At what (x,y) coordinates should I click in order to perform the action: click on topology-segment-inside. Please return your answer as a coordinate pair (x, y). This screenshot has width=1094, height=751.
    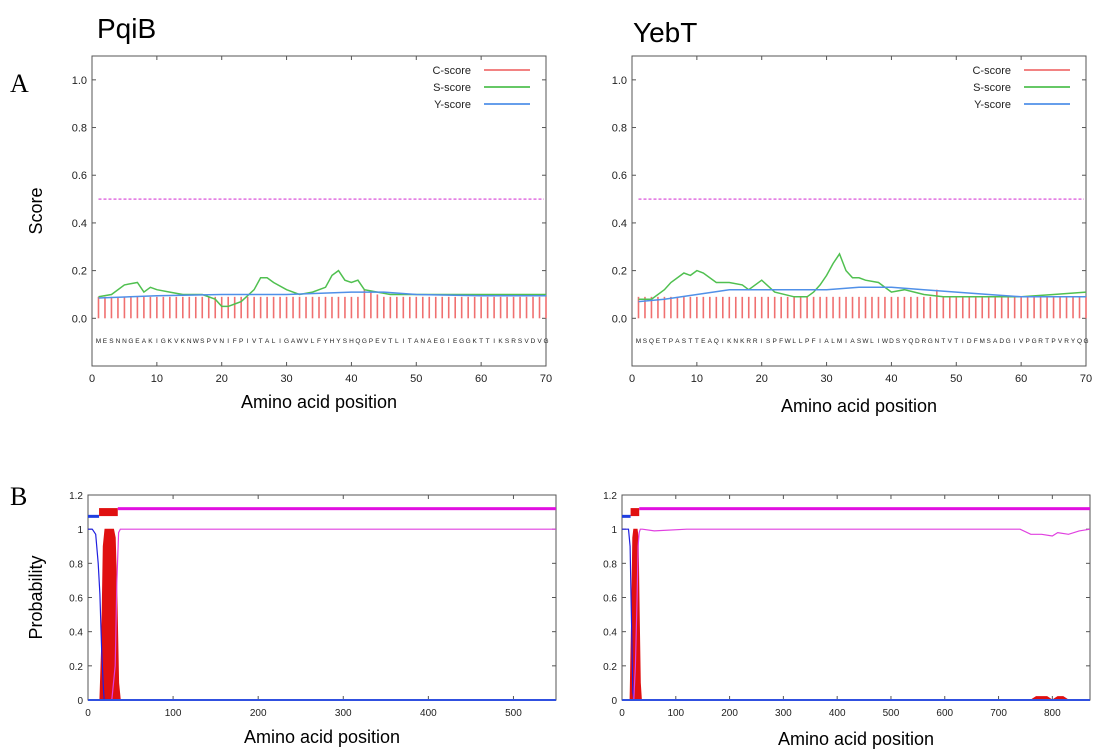
    Looking at the image, I should click on (94, 516).